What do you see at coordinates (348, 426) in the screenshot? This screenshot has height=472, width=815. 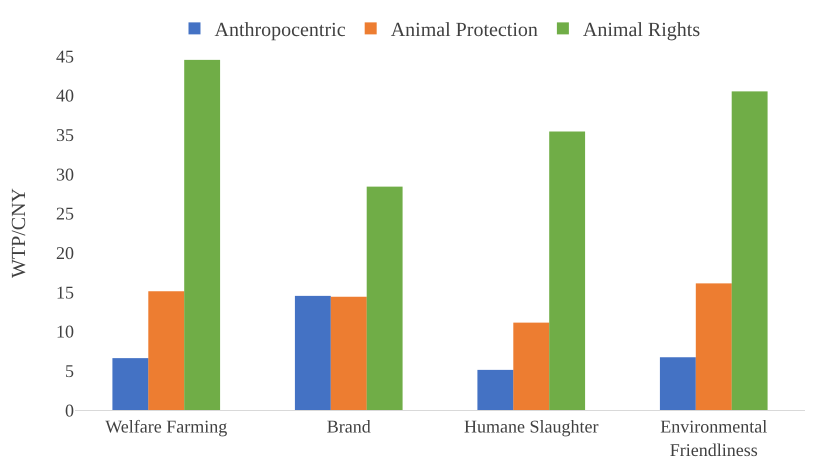 I see `x-tick-label: Brand` at bounding box center [348, 426].